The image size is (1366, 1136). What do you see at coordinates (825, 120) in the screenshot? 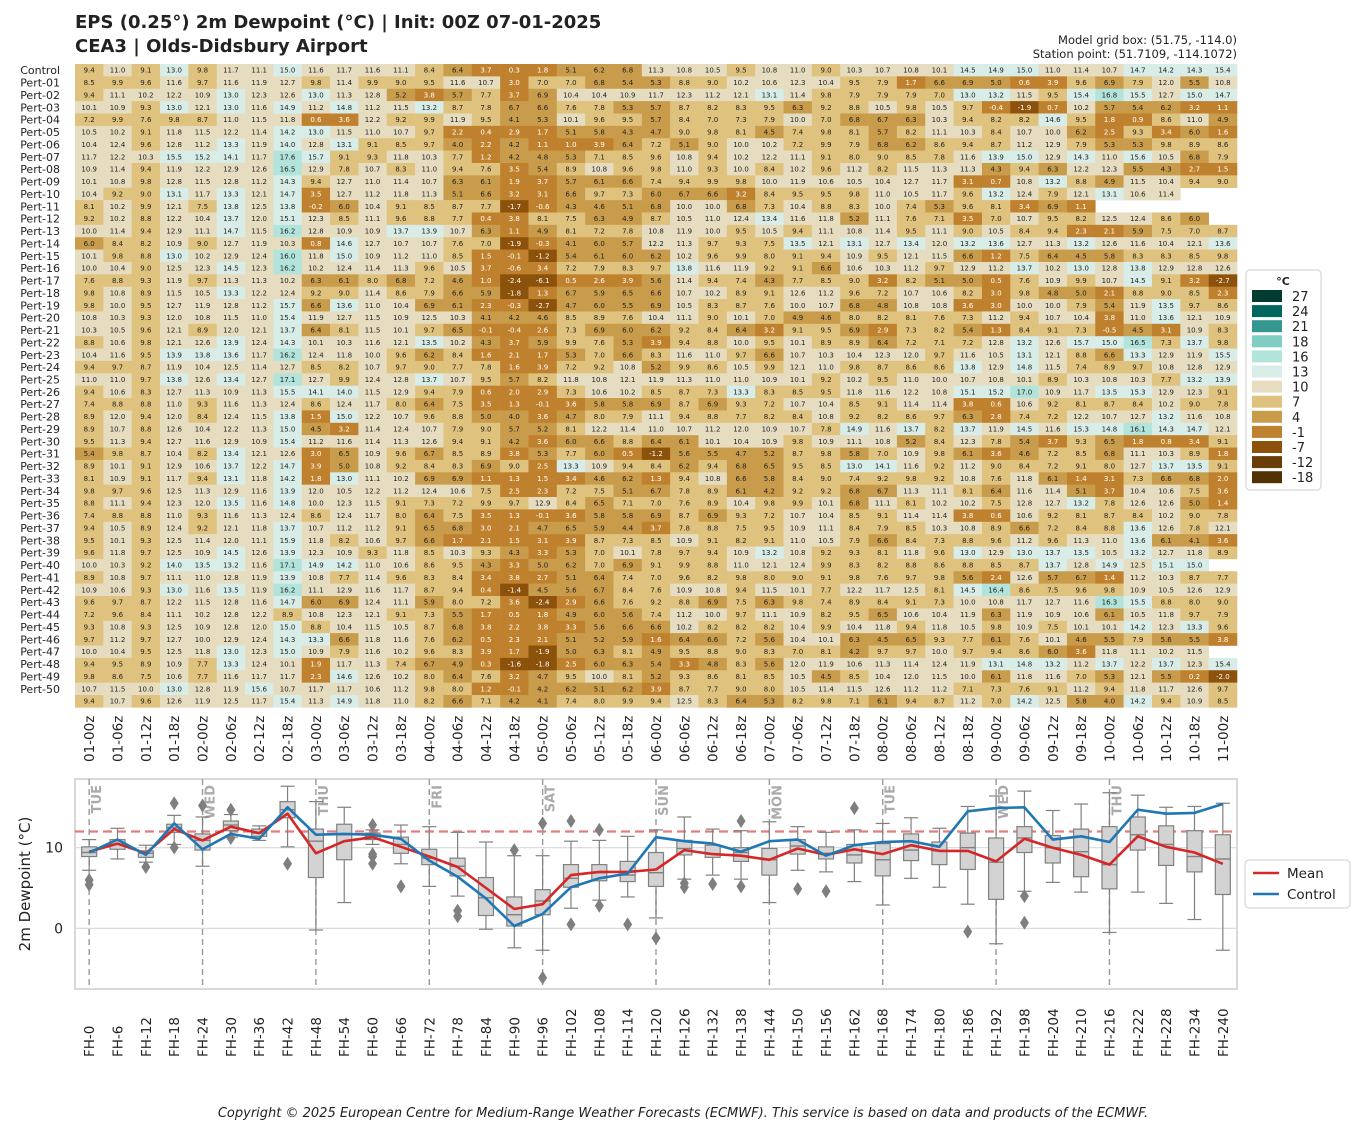
I see `heatmap-cell-value: 7.0` at bounding box center [825, 120].